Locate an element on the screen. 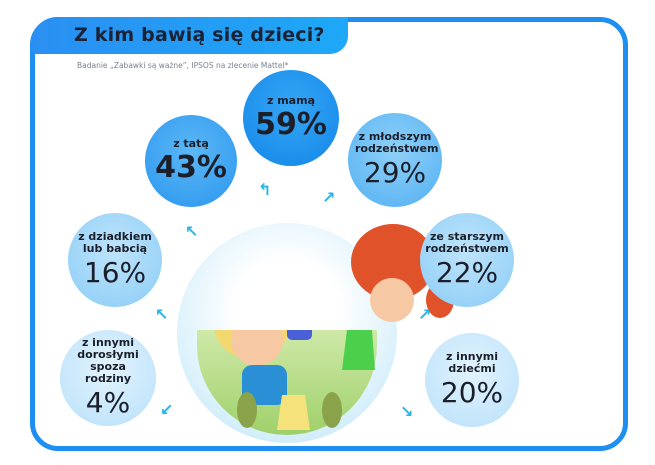  stat-label: z innymi dorosłymi spoza rodziny is located at coordinates (108, 360).